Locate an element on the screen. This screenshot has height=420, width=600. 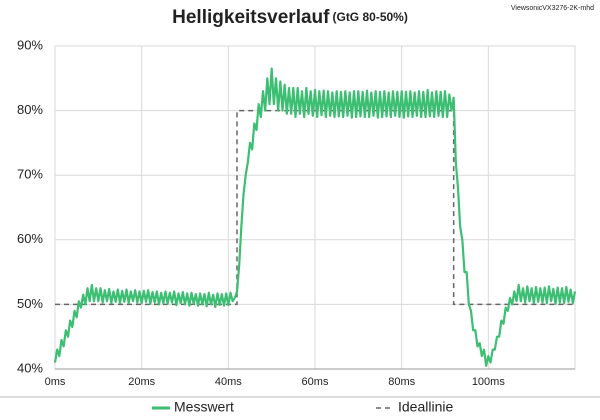
legend-item: Ideallinie is located at coordinates (414, 407).